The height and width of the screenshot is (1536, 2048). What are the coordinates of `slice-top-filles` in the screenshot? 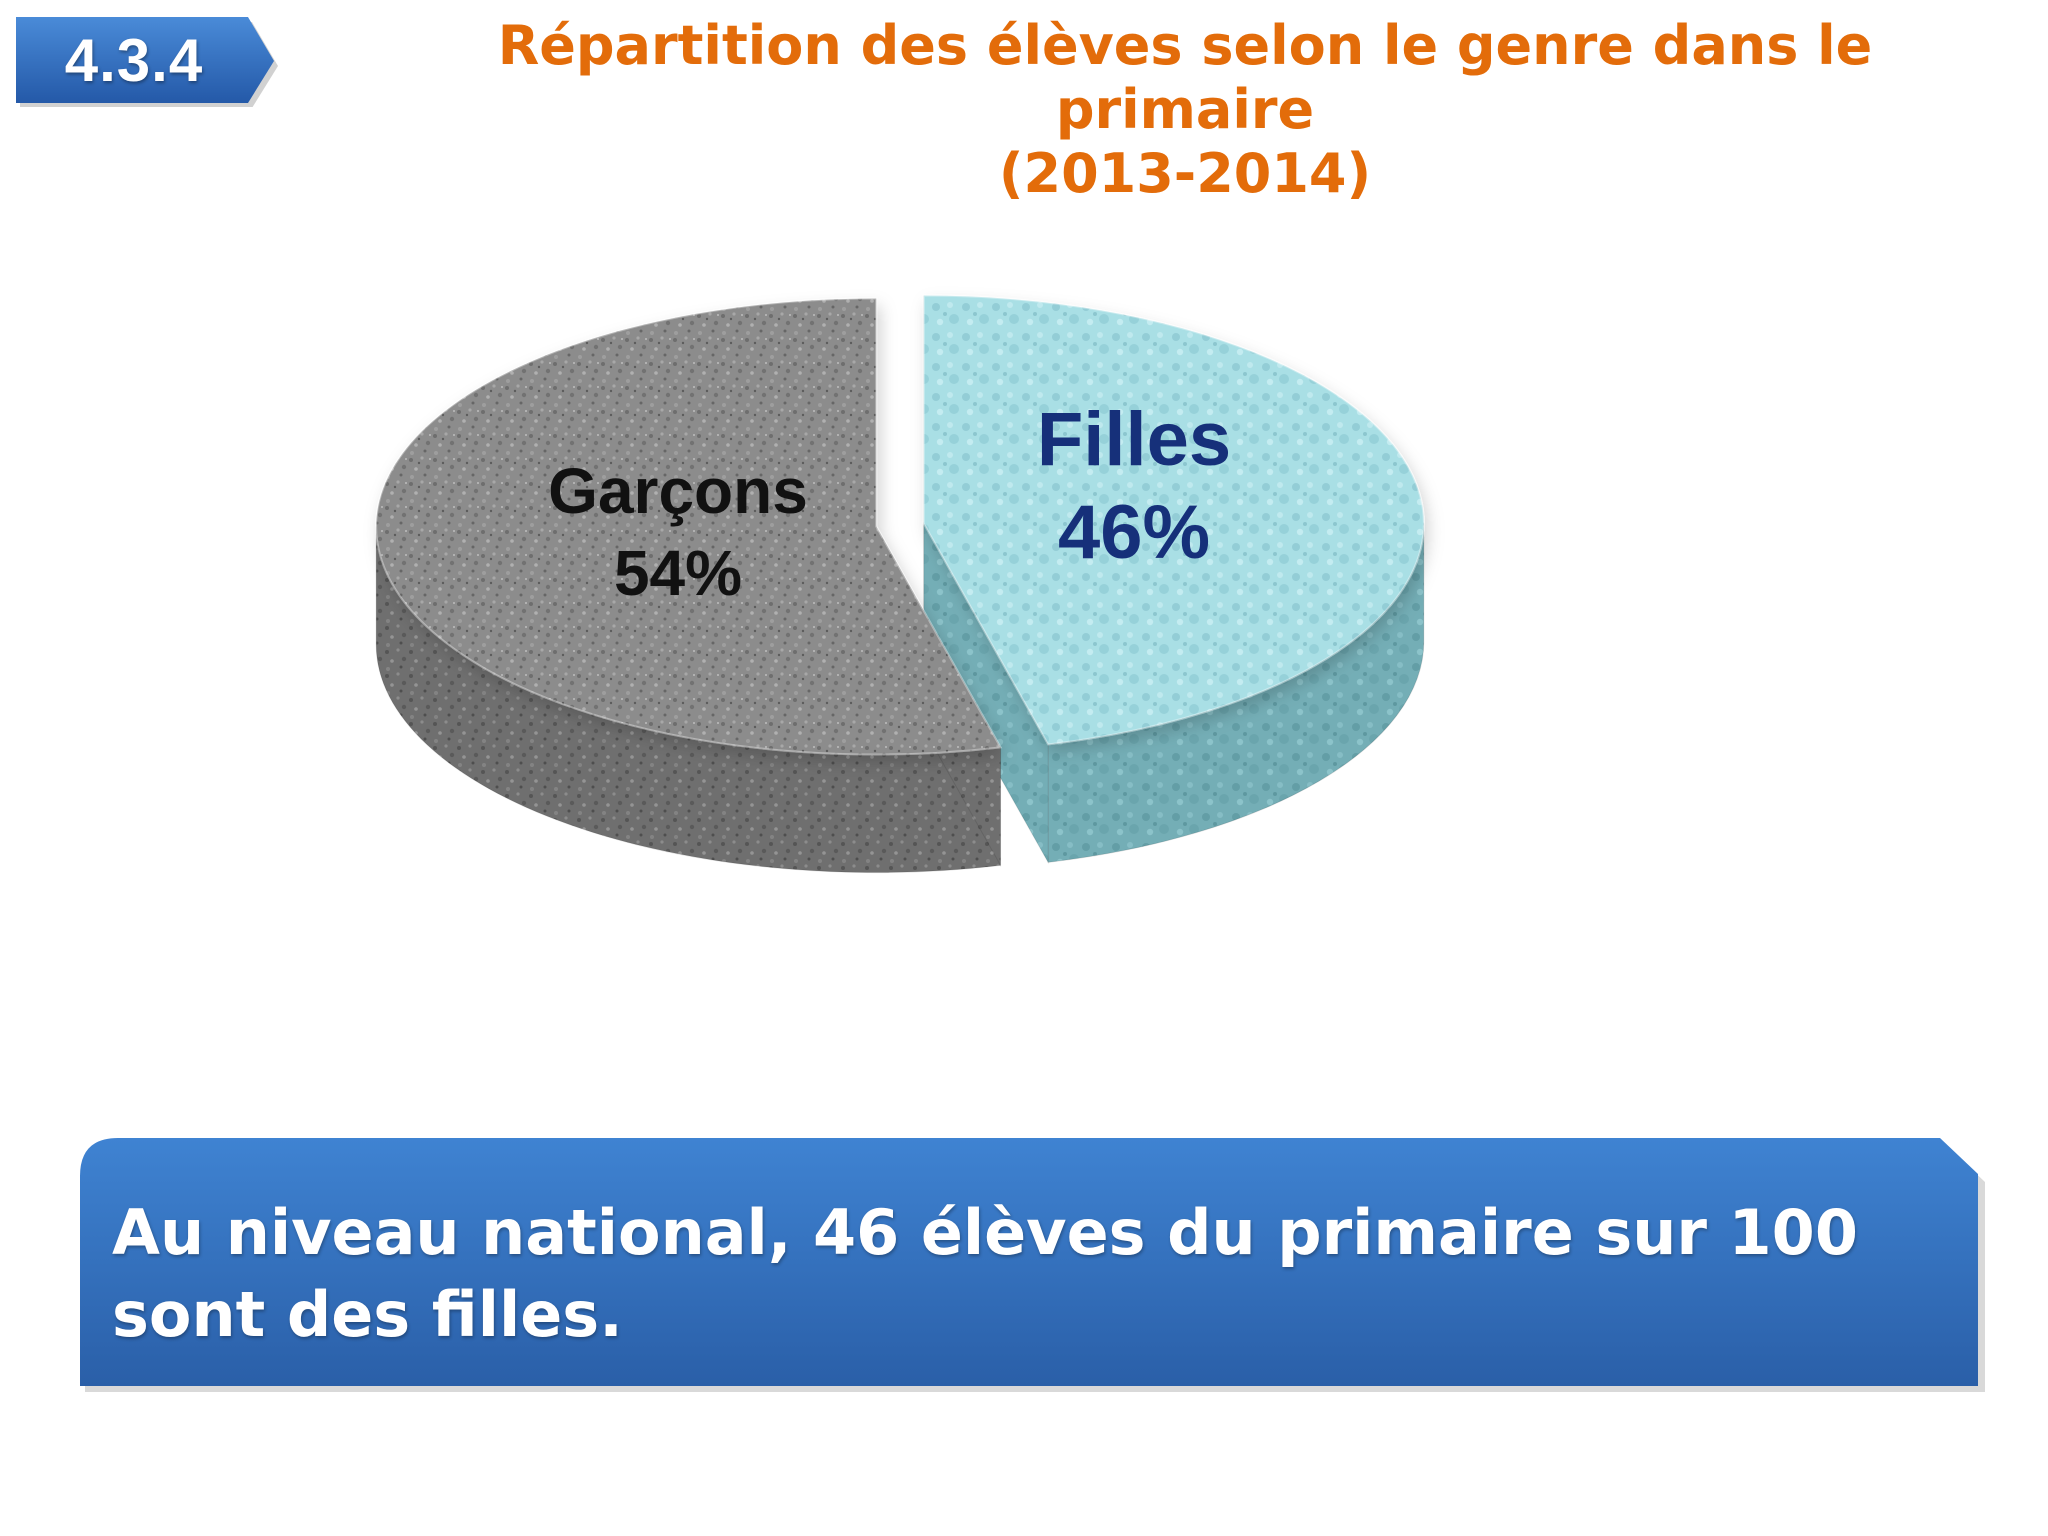 It's located at (1173, 520).